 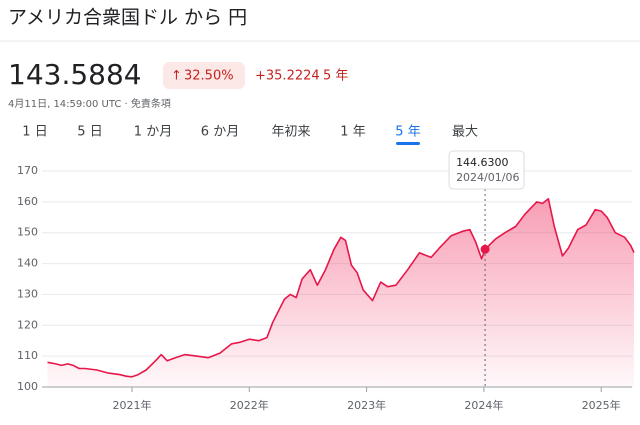 What do you see at coordinates (249, 405) in the screenshot?
I see `x-tick-label: 2022年` at bounding box center [249, 405].